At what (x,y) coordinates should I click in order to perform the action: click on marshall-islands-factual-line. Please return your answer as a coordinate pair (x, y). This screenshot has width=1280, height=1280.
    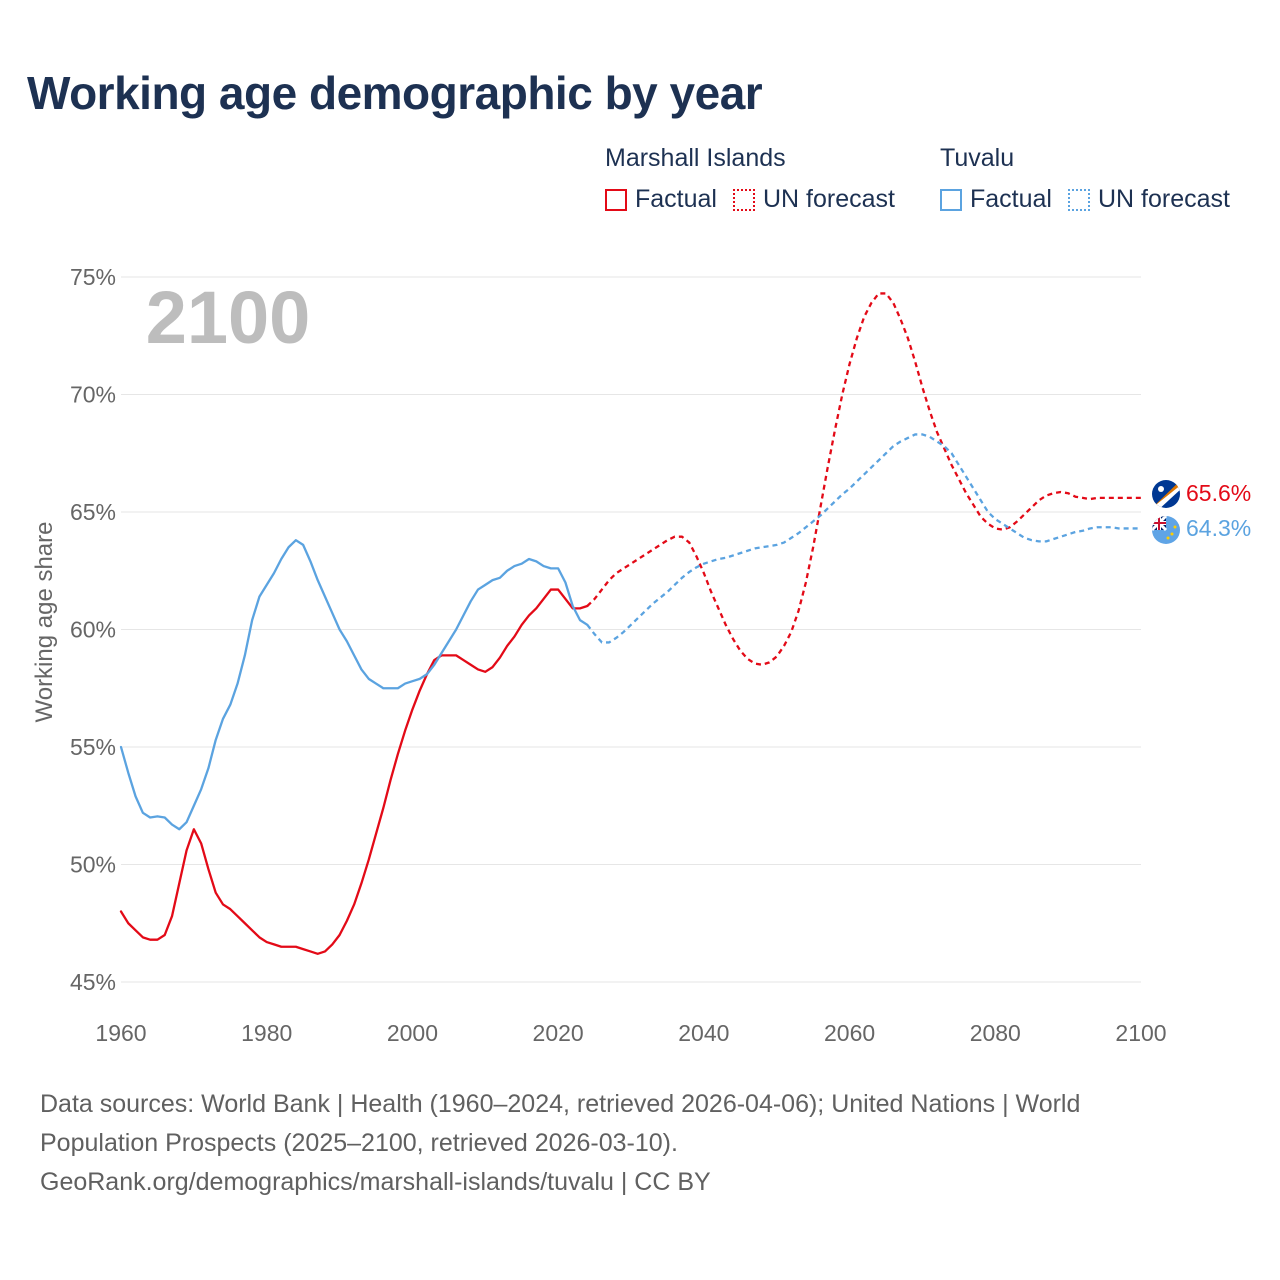
    Looking at the image, I should click on (354, 771).